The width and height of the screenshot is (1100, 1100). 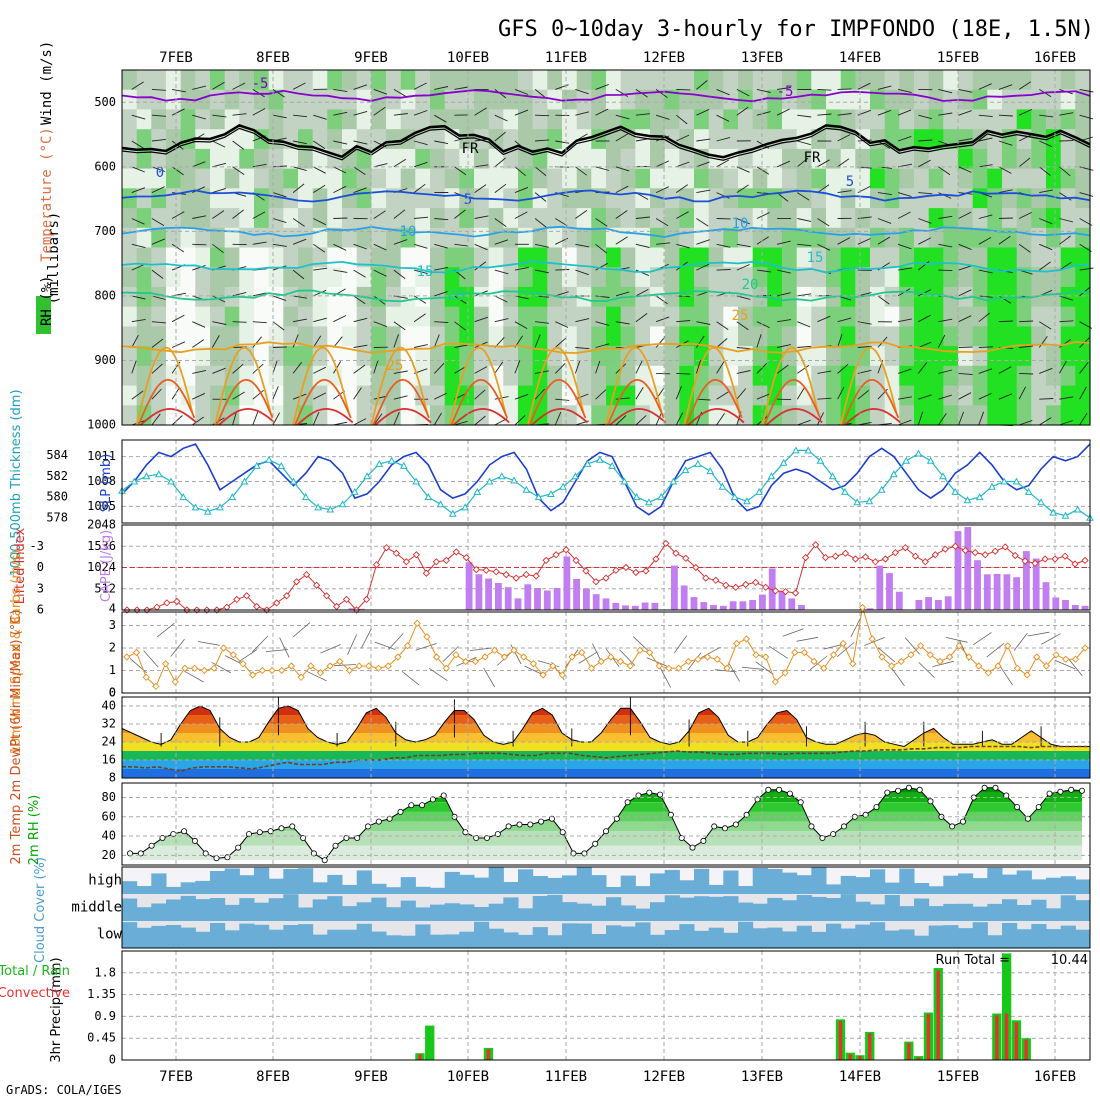 What do you see at coordinates (958, 58) in the screenshot?
I see `top-day-label: 15FEB` at bounding box center [958, 58].